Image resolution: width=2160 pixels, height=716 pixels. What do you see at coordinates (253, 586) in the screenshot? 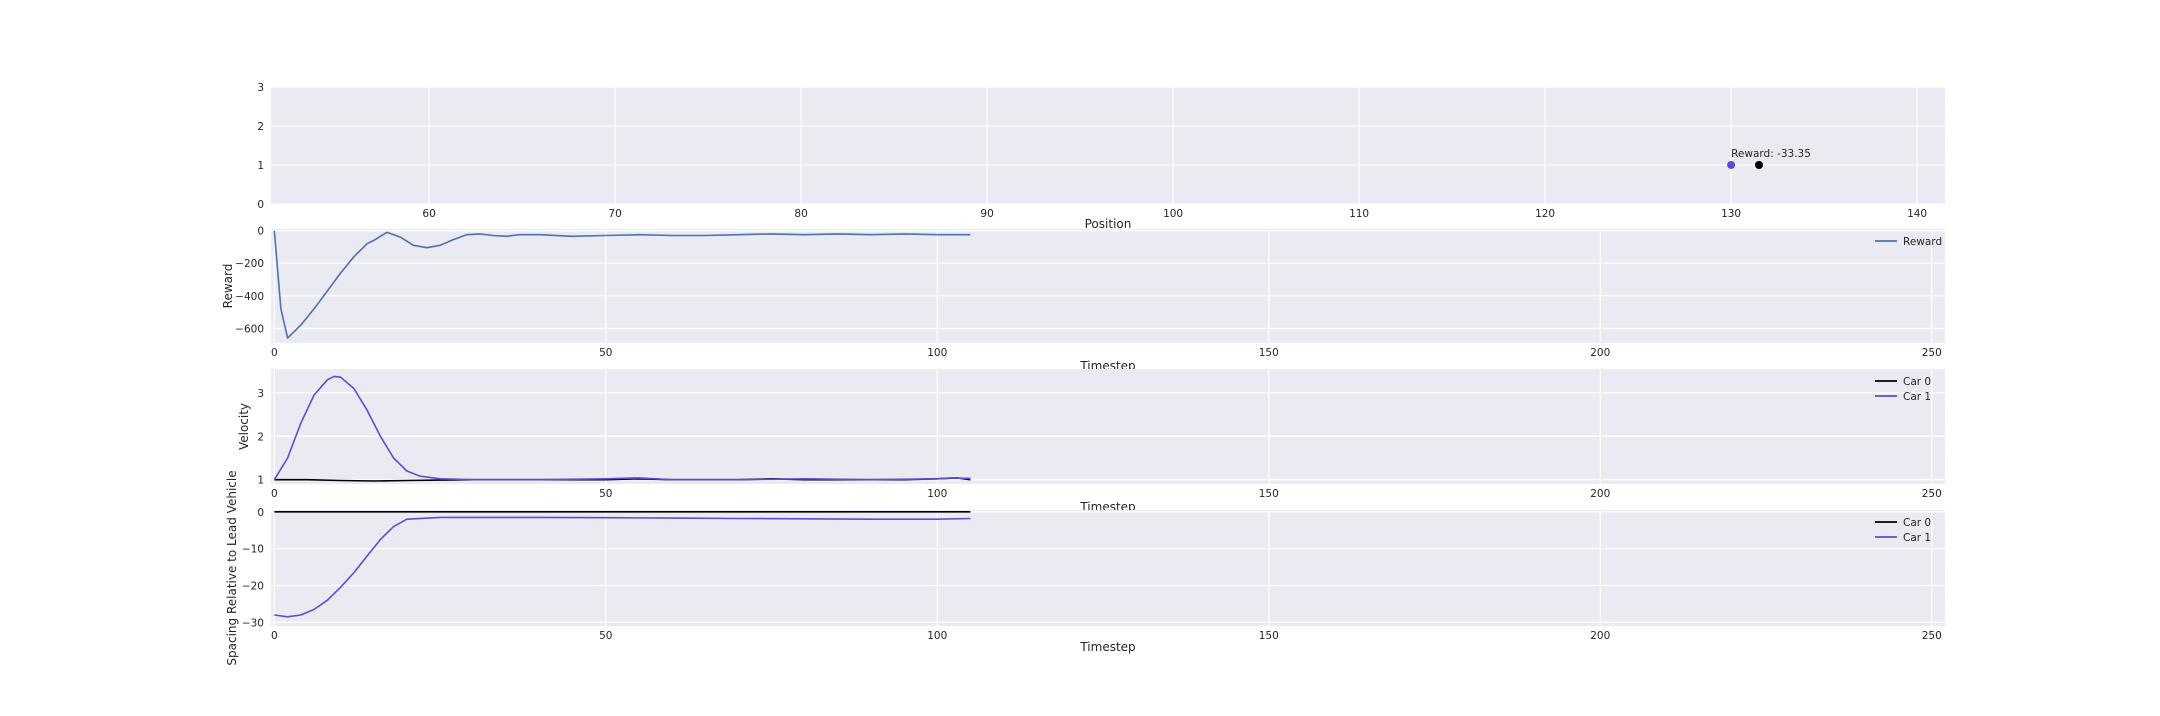
I see `y-tick-label: −20` at bounding box center [253, 586].